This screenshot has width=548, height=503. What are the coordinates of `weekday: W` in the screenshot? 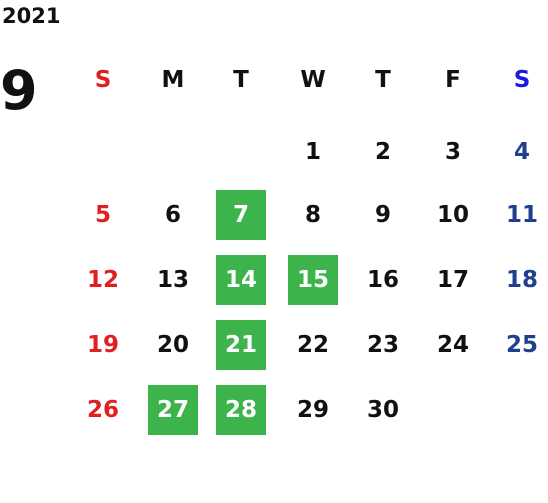 It's located at (313, 80).